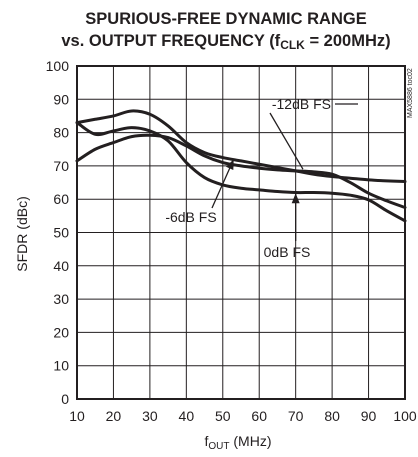  Describe the element at coordinates (61, 366) in the screenshot. I see `y-tick-label: 10` at that location.